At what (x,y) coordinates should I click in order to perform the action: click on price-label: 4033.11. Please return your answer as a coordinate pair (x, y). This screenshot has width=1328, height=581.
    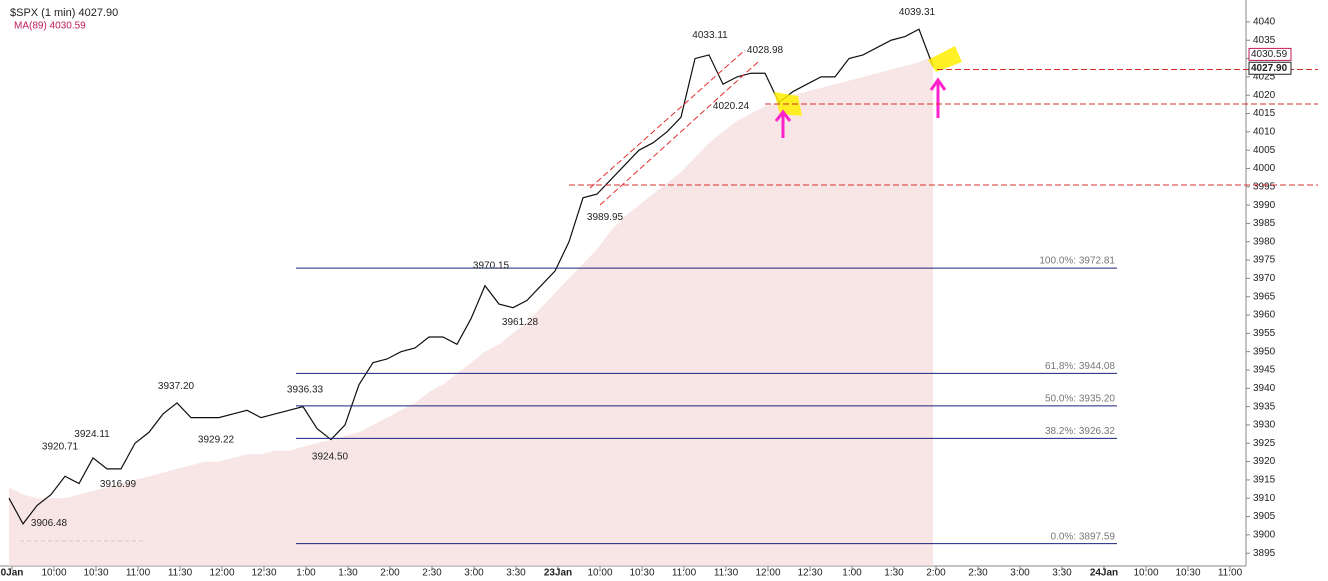
    Looking at the image, I should click on (710, 35).